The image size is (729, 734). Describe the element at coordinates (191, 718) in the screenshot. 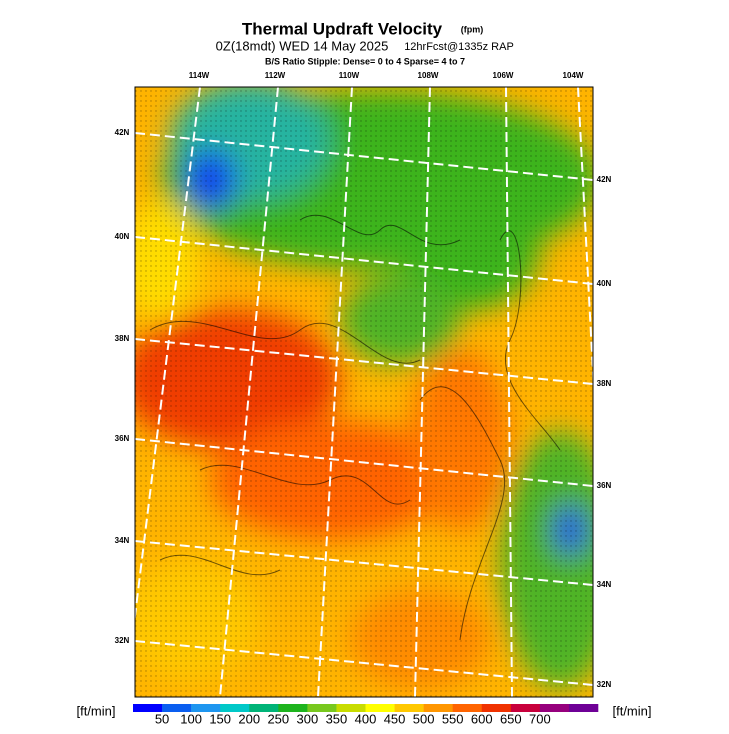

I see `colorbar-tick-label: 100` at that location.